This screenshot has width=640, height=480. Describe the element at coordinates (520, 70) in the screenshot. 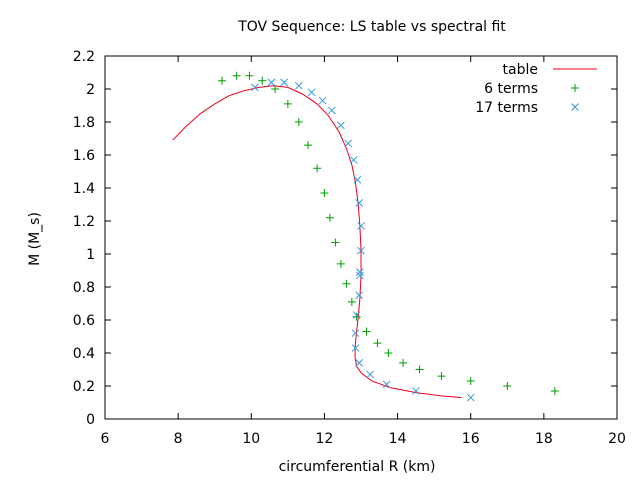

I see `legend-label: table` at that location.